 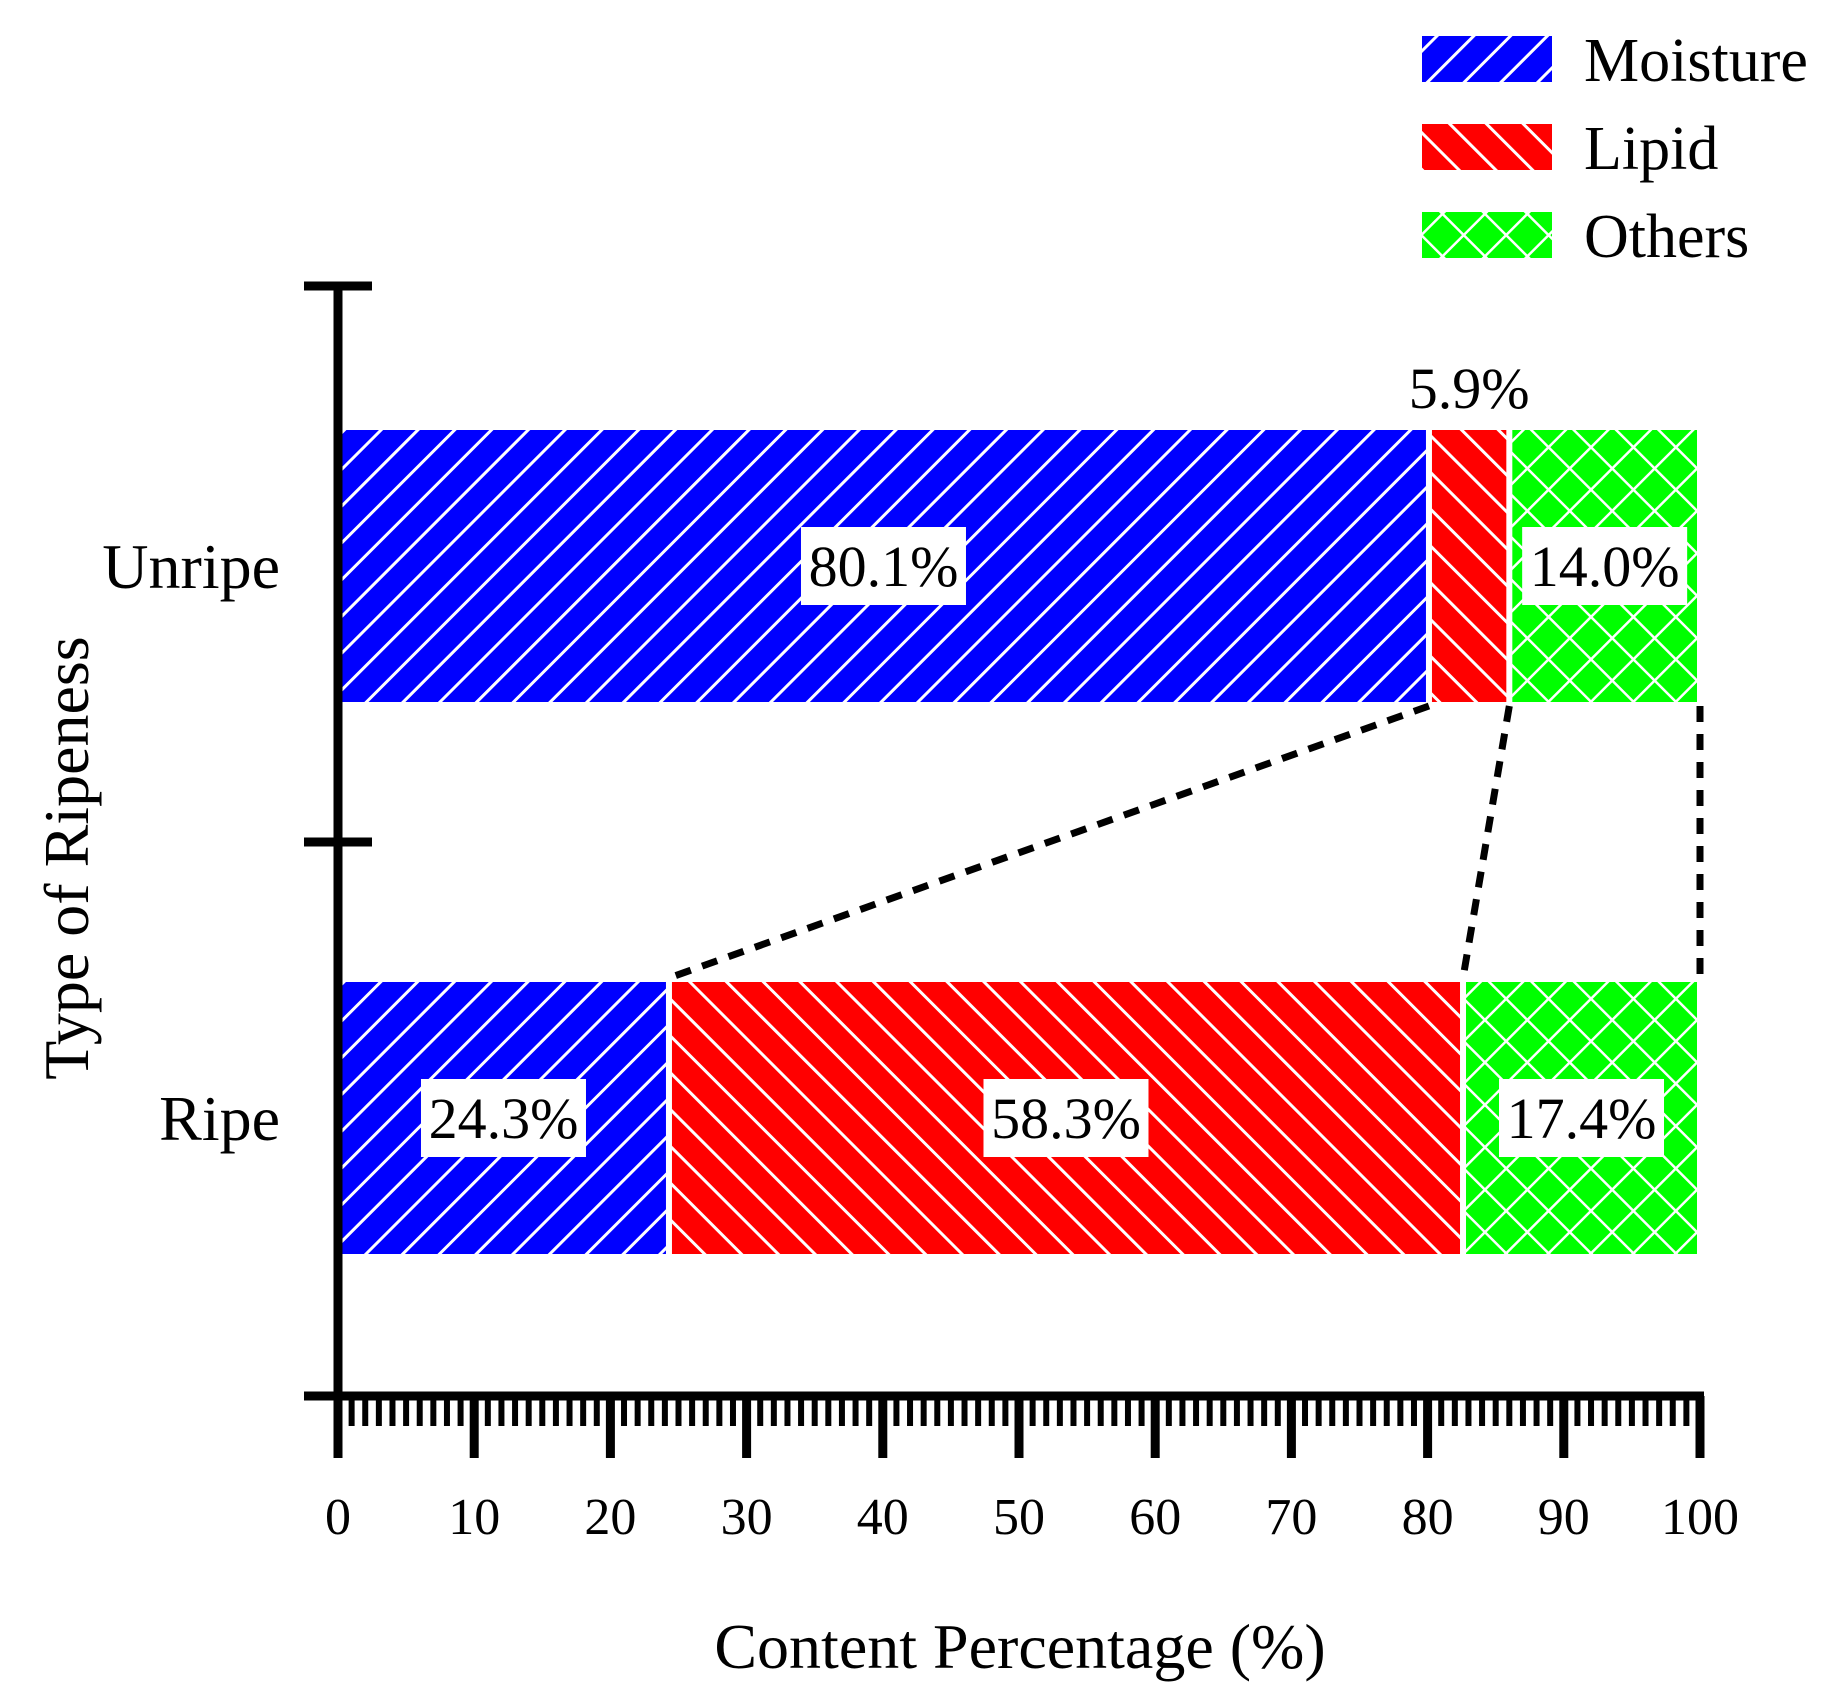 What do you see at coordinates (191, 566) in the screenshot?
I see `category-label-unripe: Unripe` at bounding box center [191, 566].